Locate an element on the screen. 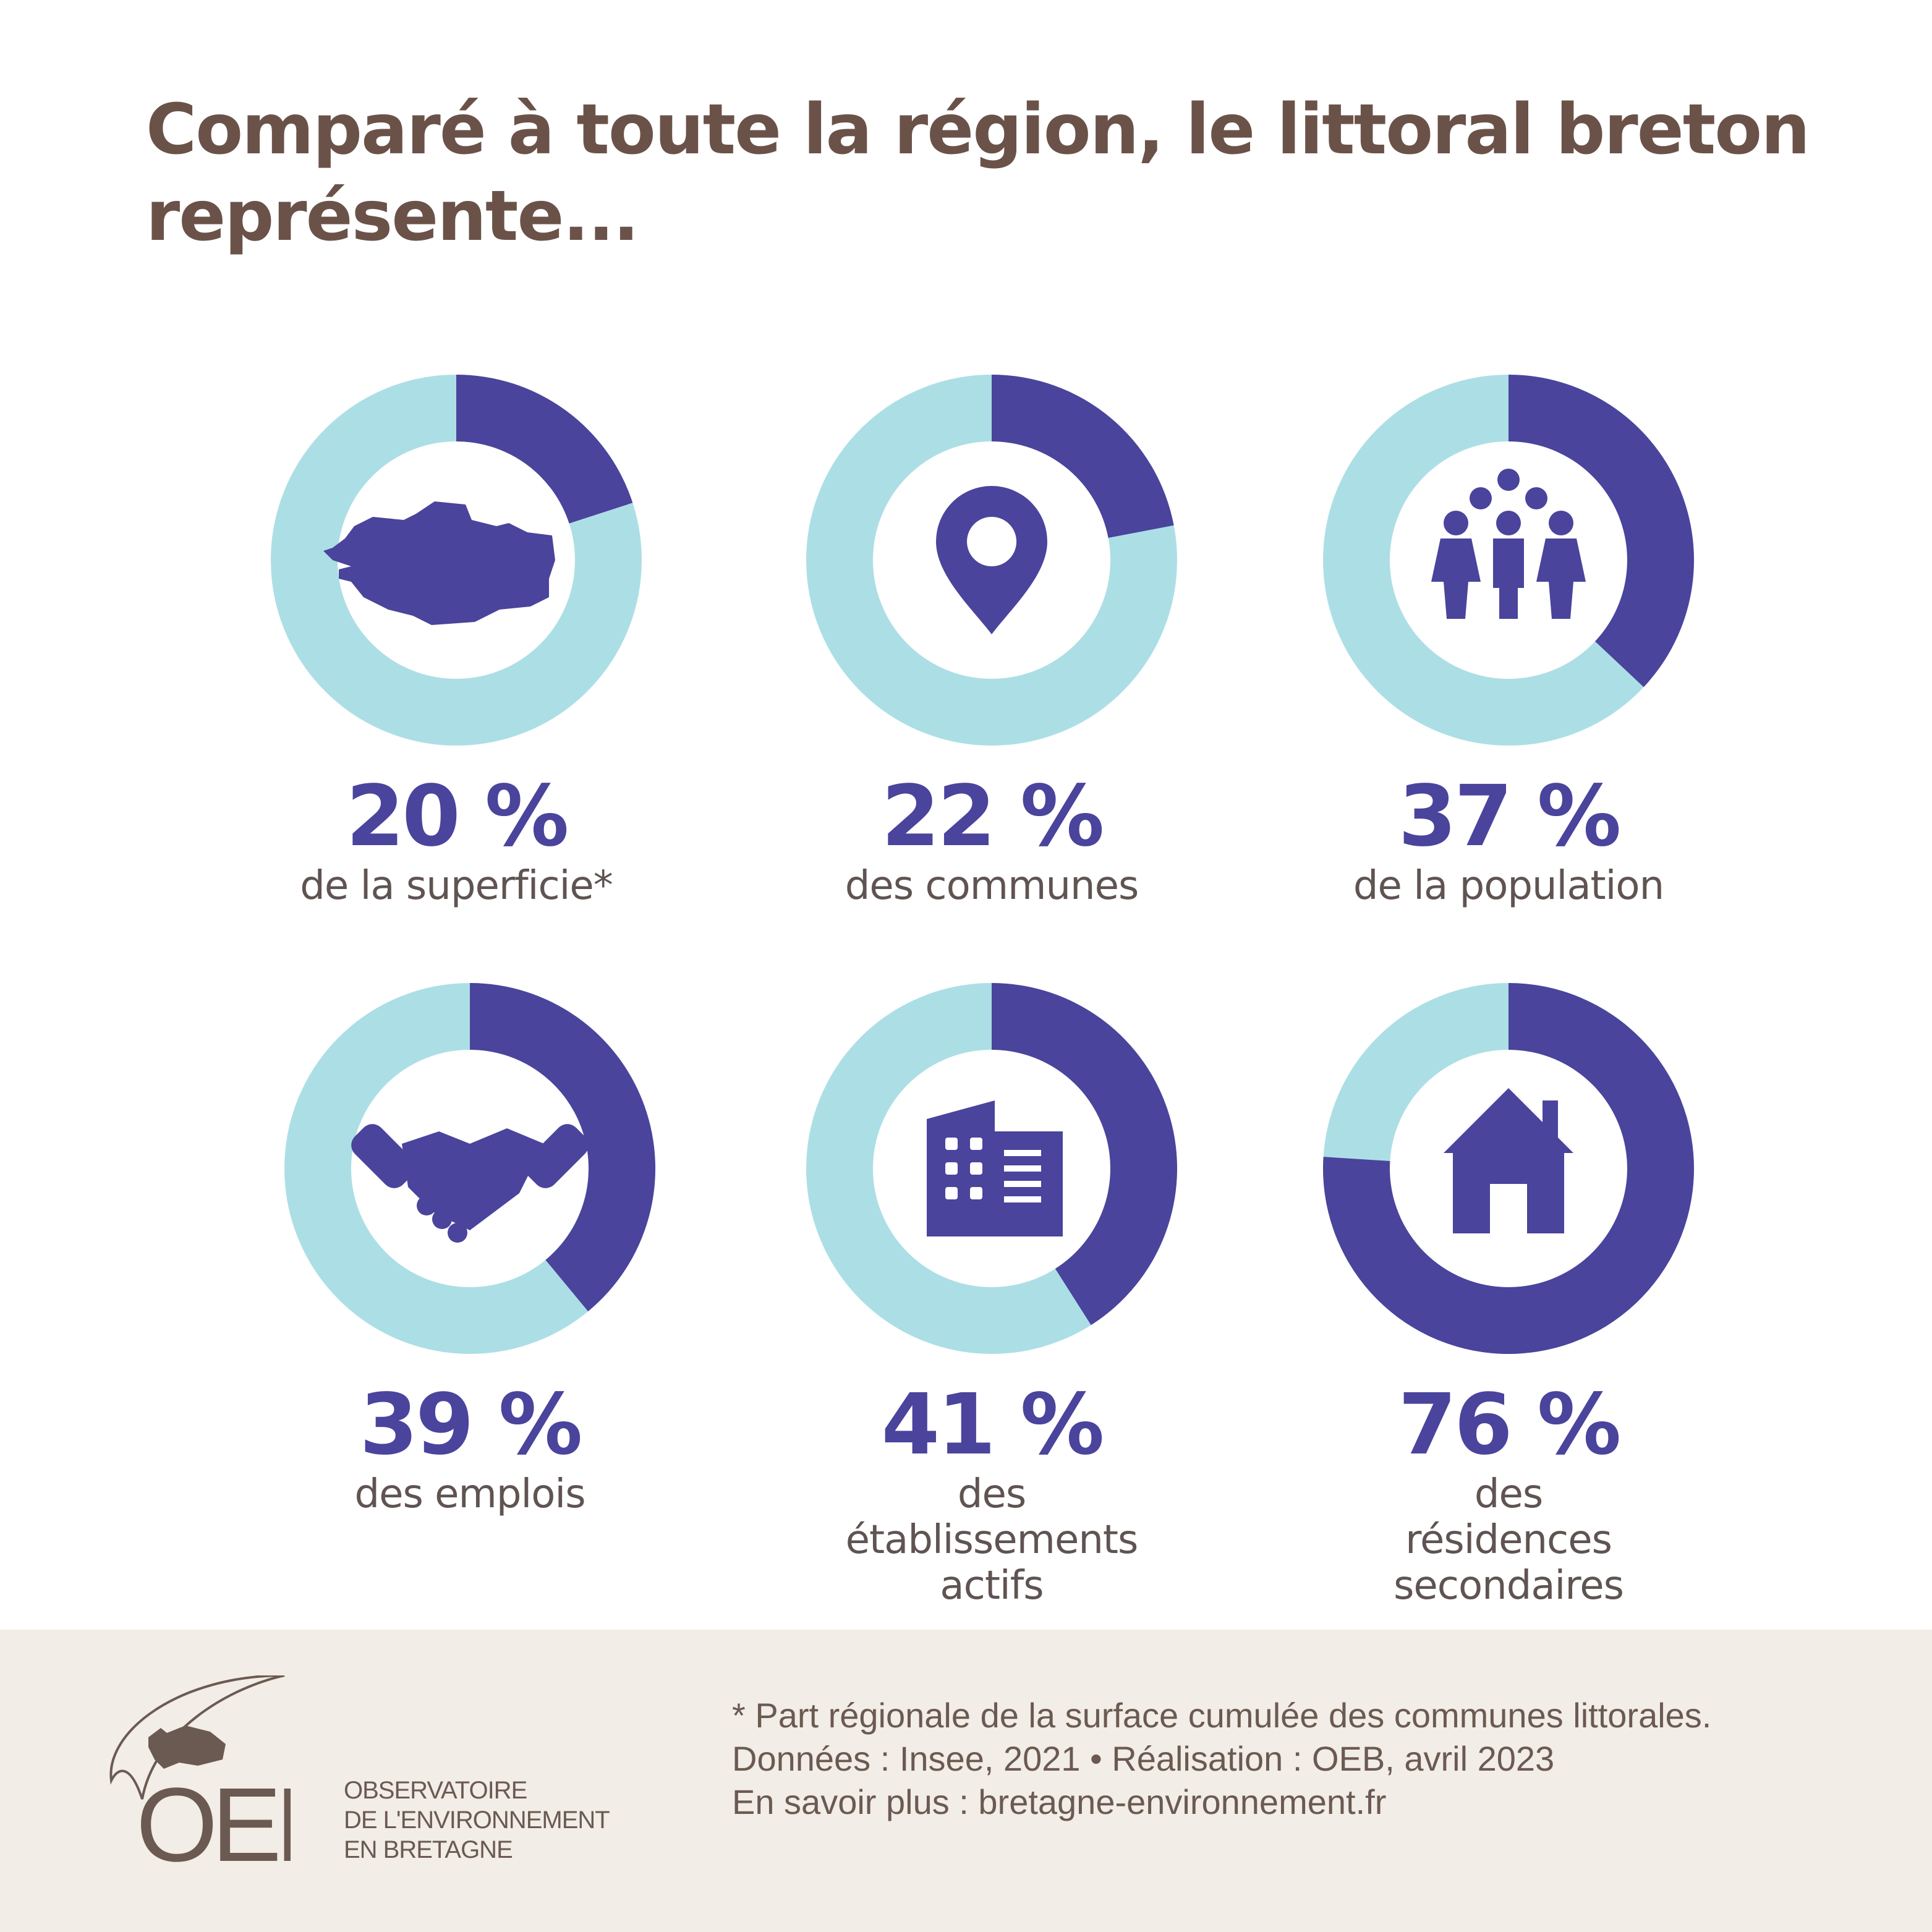 This screenshot has width=1932, height=1932. building-icon is located at coordinates (995, 1168).